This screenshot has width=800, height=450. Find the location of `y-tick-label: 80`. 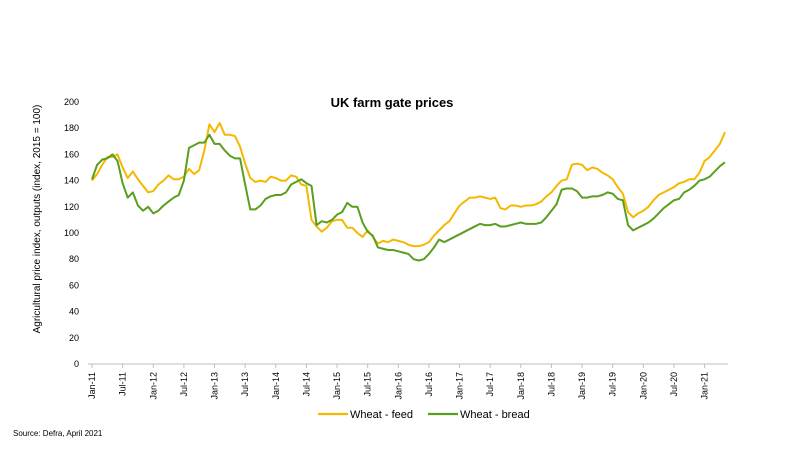

y-tick-label: 80 is located at coordinates (74, 259).